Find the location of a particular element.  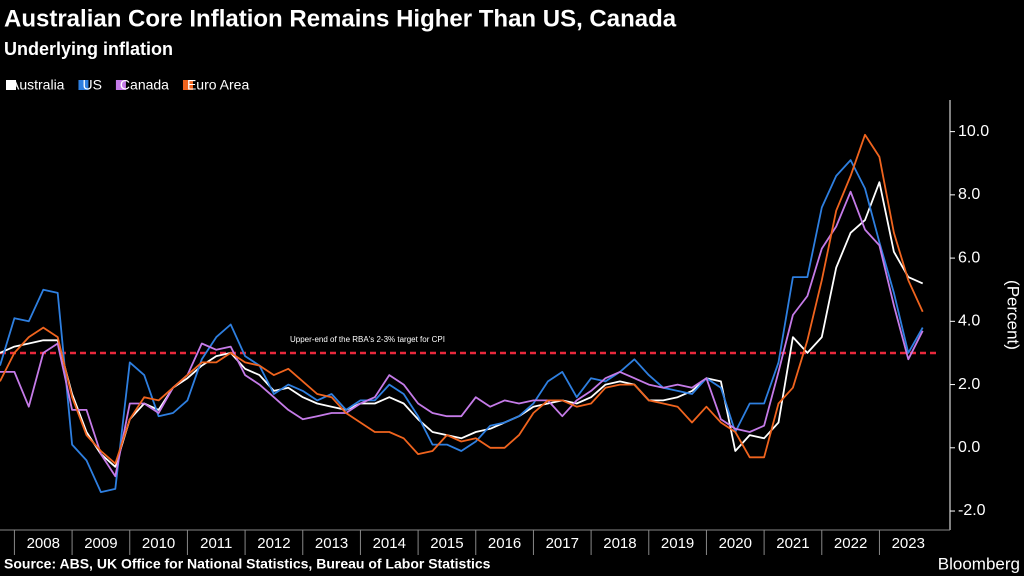

x-tick-label: 2023 is located at coordinates (908, 543).